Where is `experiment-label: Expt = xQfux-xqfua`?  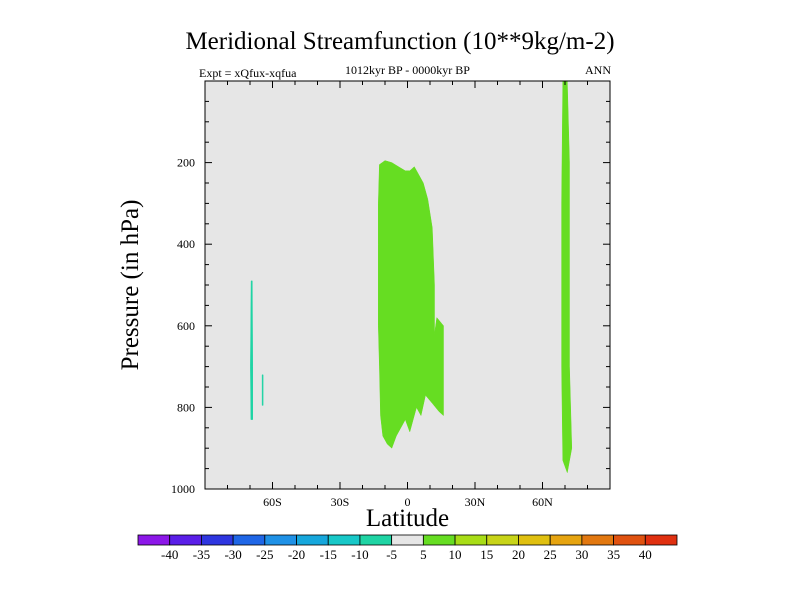 experiment-label: Expt = xQfux-xqfua is located at coordinates (248, 73).